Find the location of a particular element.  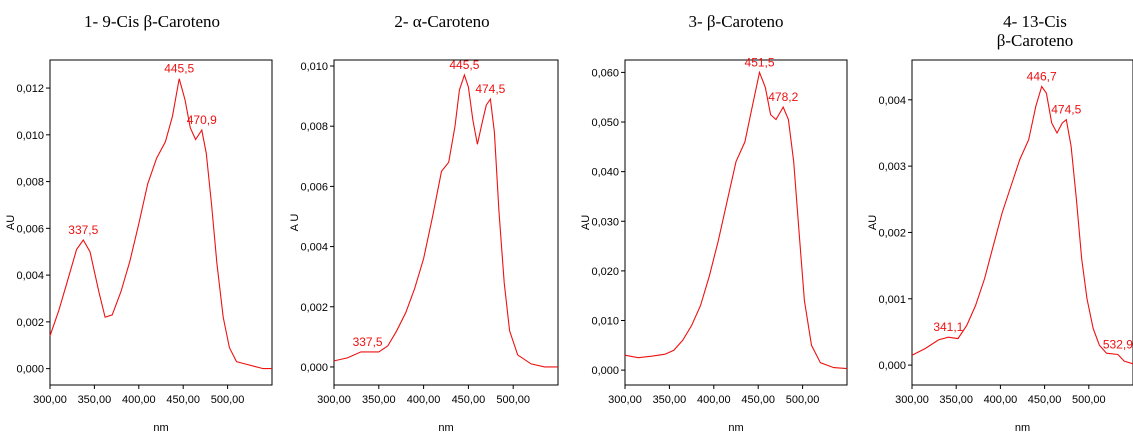

chart4-title-line-2: β-Caroteno is located at coordinates (1035, 40).